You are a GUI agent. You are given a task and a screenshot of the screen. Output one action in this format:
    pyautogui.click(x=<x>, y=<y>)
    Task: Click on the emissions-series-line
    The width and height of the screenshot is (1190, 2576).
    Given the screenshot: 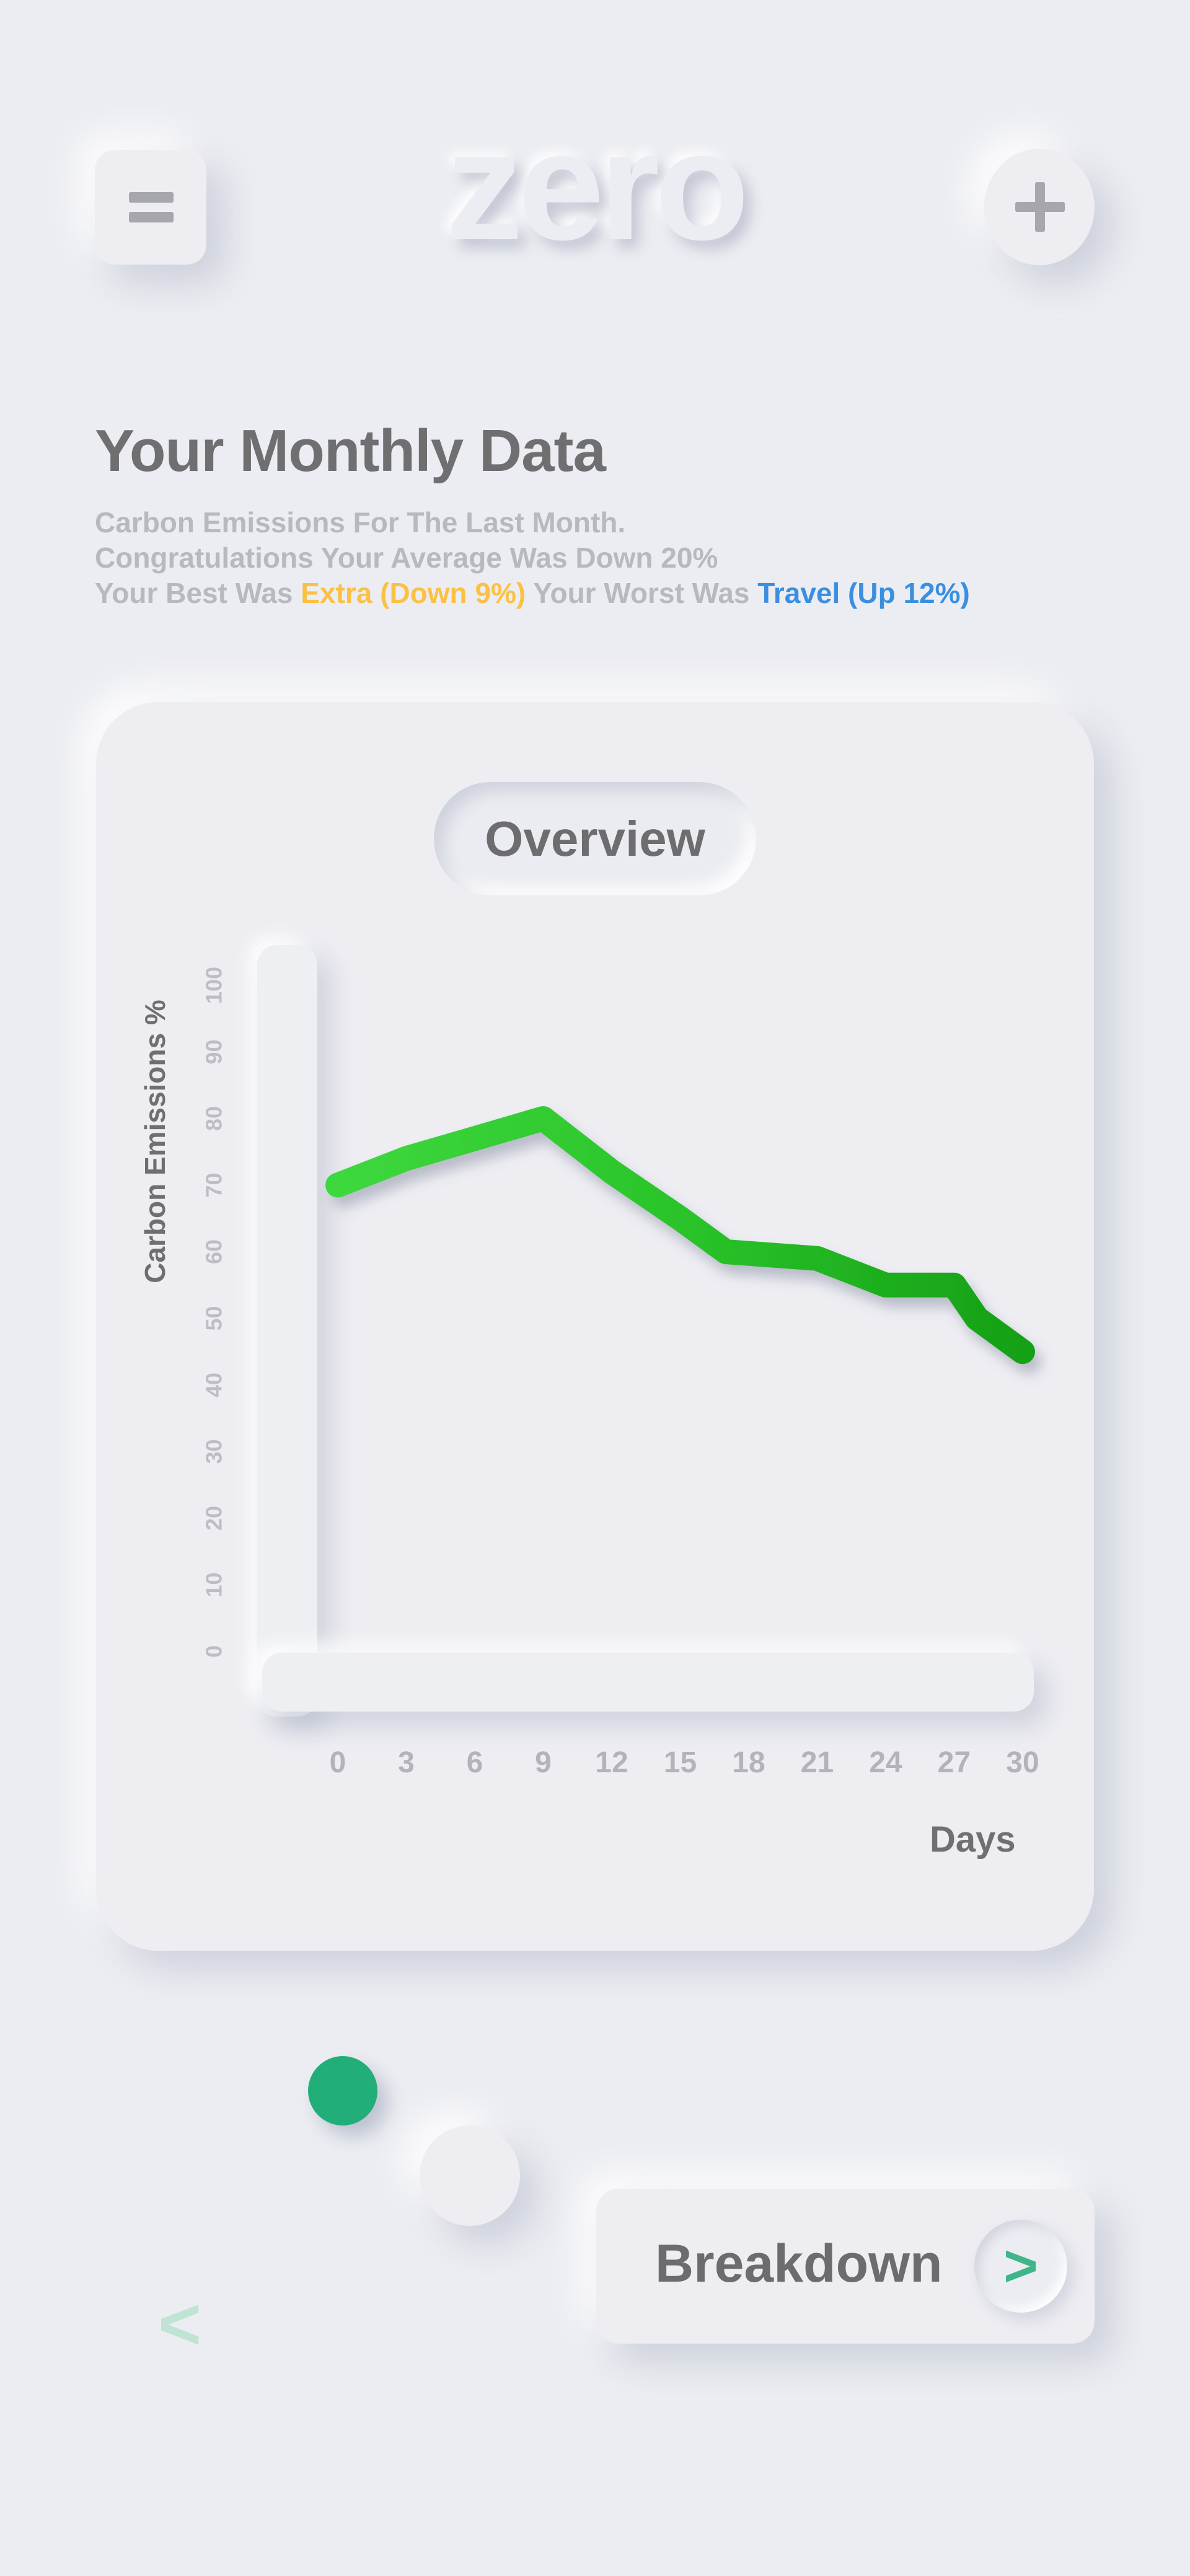 What is the action you would take?
    pyautogui.click(x=680, y=1235)
    